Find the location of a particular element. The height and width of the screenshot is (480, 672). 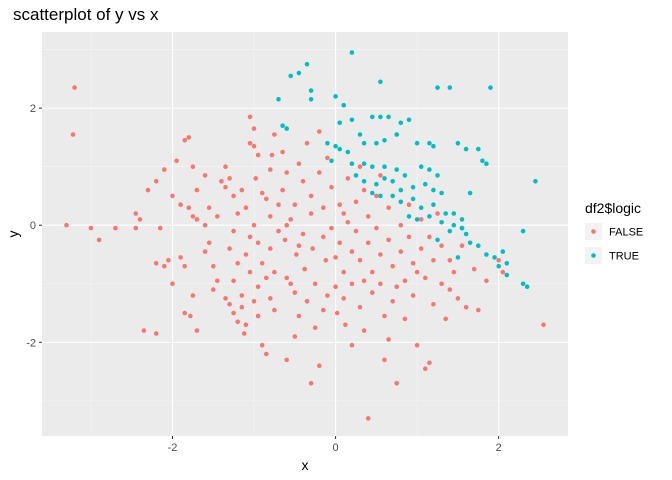

legend-label-false: FALSE is located at coordinates (626, 233).